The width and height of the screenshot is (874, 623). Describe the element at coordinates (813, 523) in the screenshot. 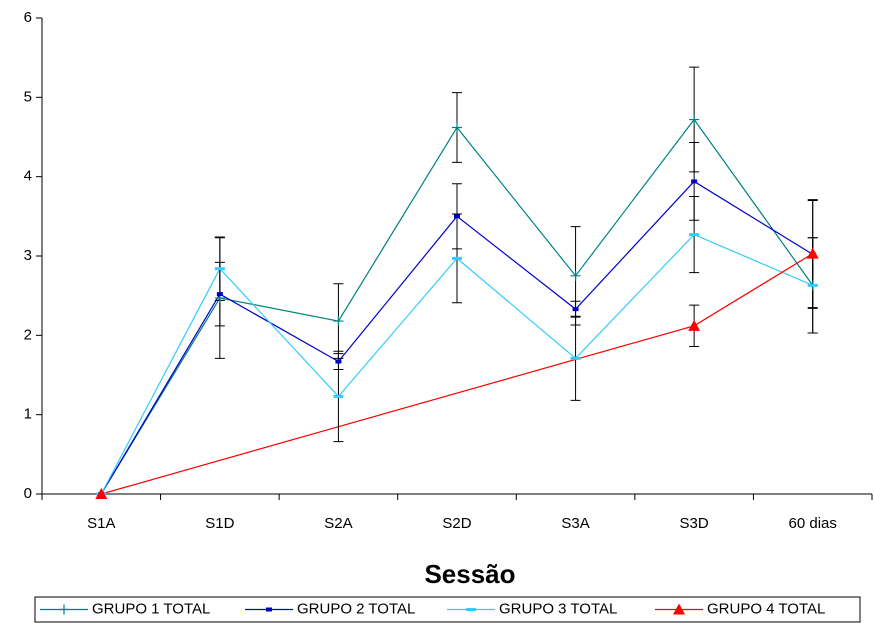

I see `x-tick-label: 60 dias` at that location.